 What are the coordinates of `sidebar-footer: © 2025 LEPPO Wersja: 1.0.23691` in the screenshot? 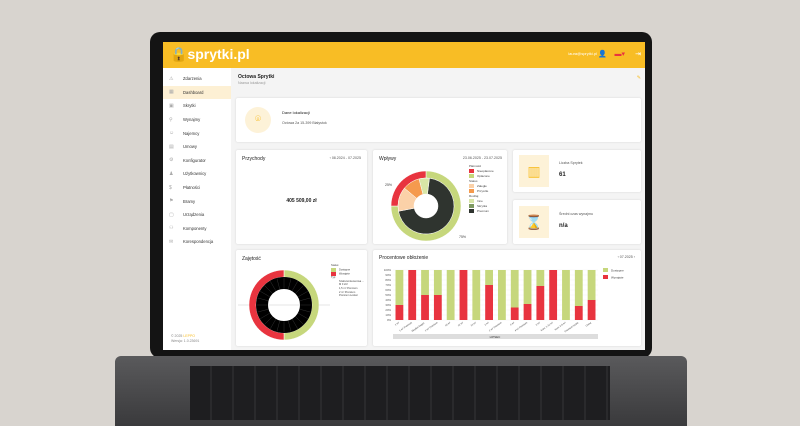 It's located at (185, 338).